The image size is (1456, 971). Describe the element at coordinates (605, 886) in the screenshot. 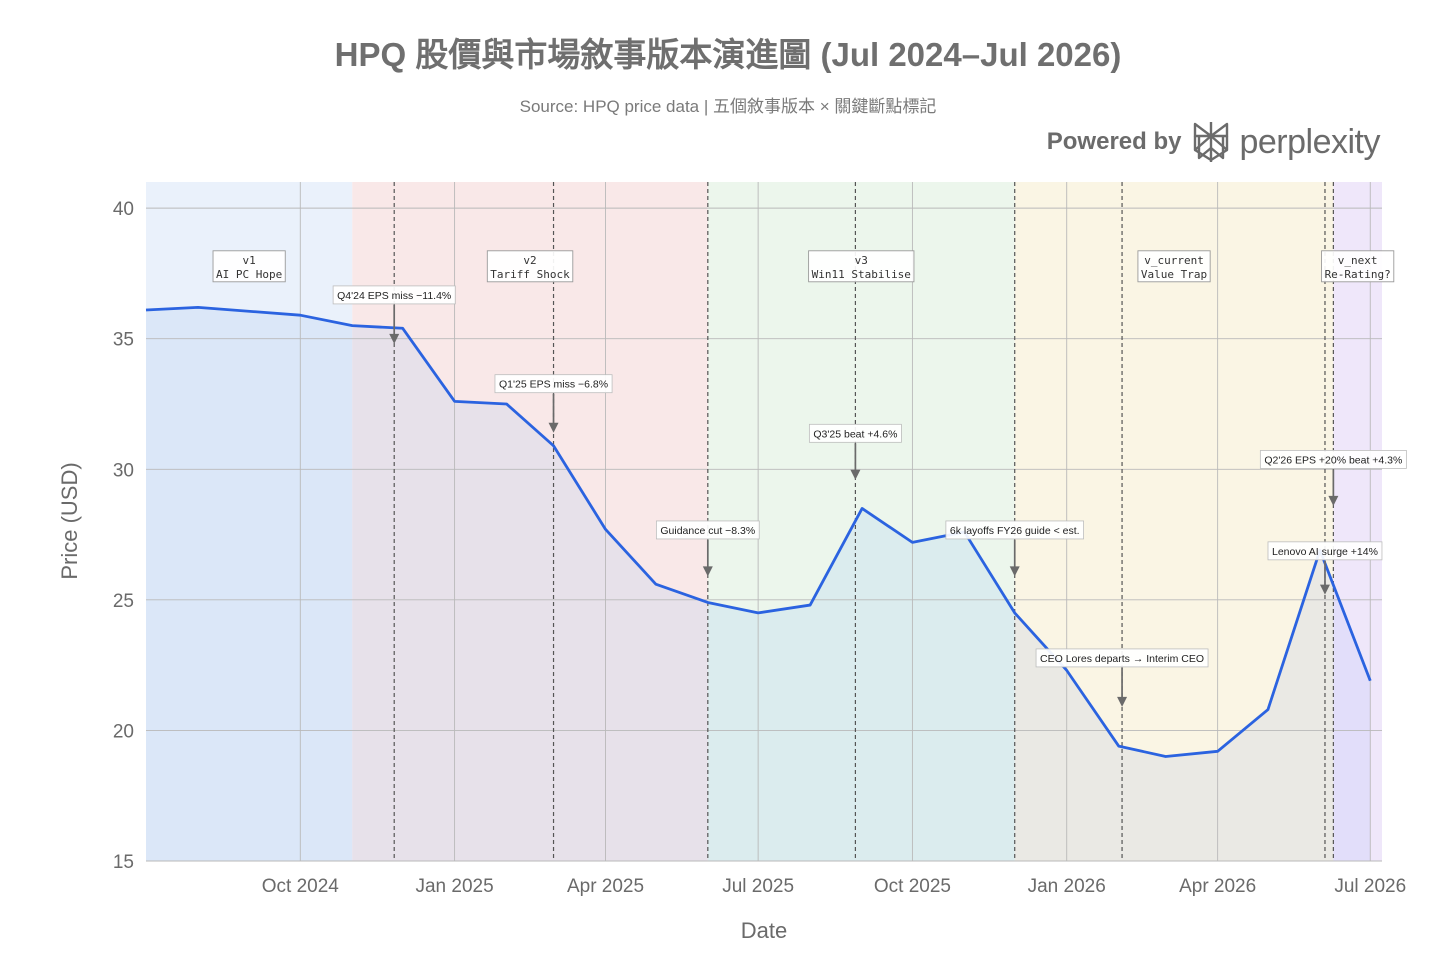

I see `x-tick-label: Apr 2025` at that location.